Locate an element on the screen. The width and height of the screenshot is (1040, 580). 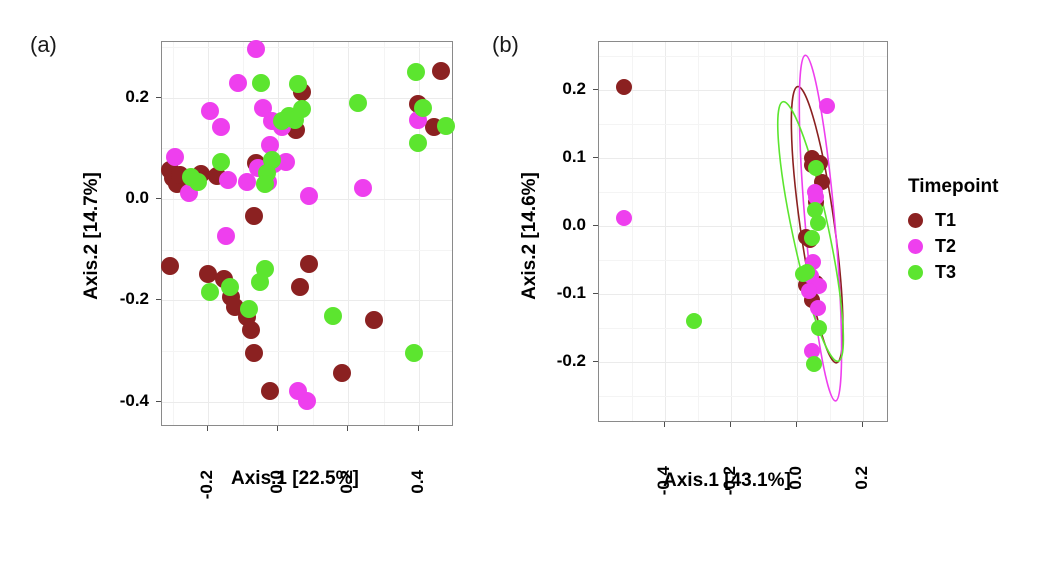
legend-item-t2: T2 is located at coordinates (953, 246).